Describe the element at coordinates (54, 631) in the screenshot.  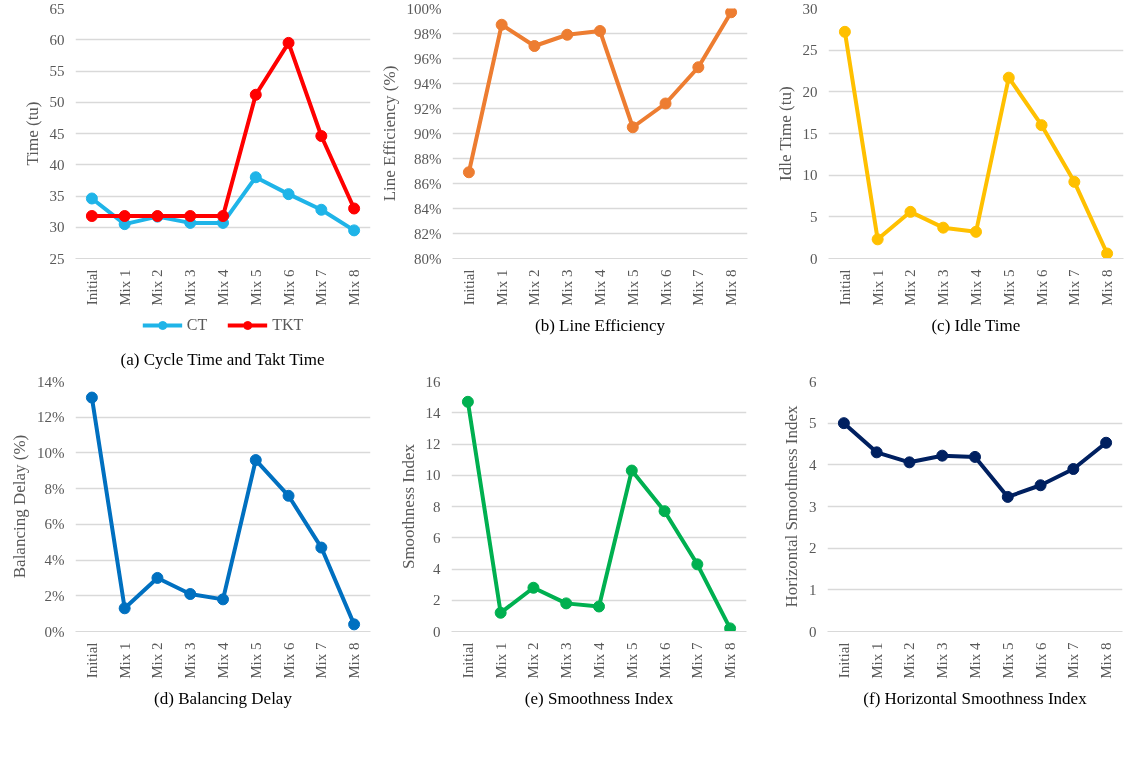
I see `y-tick-label: 0%` at that location.